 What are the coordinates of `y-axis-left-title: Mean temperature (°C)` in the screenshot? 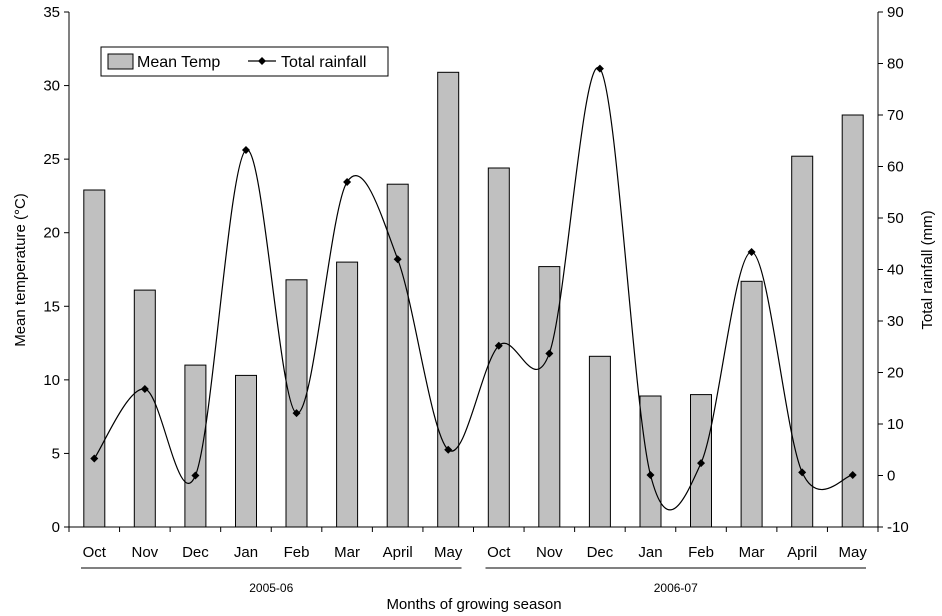 It's located at (20, 270).